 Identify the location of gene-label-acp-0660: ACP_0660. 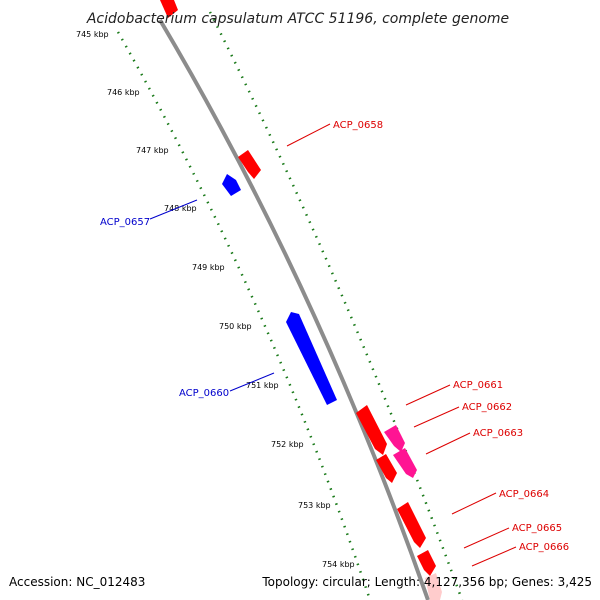
(204, 393).